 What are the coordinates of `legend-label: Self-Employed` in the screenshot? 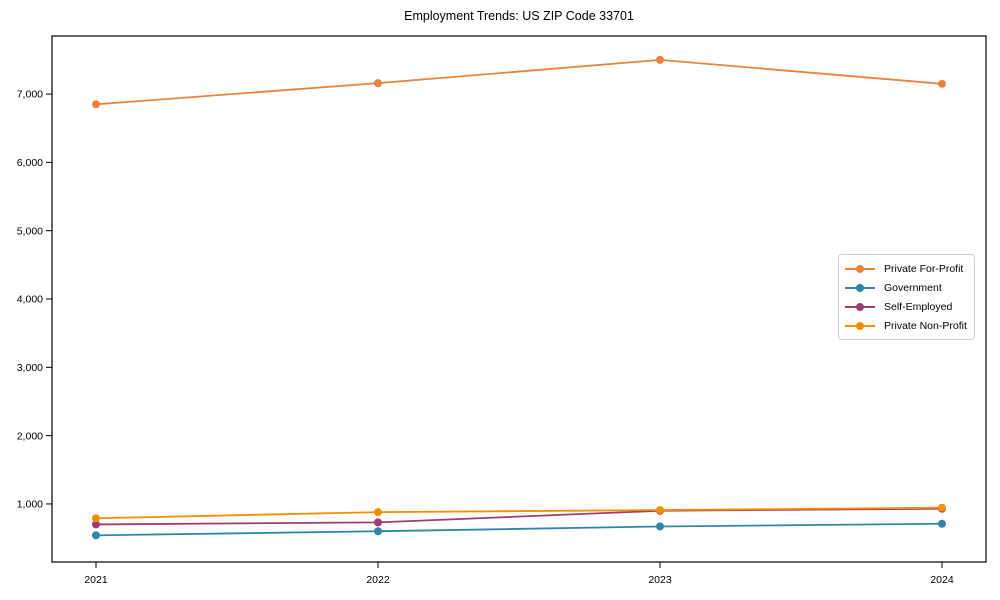 It's located at (918, 306).